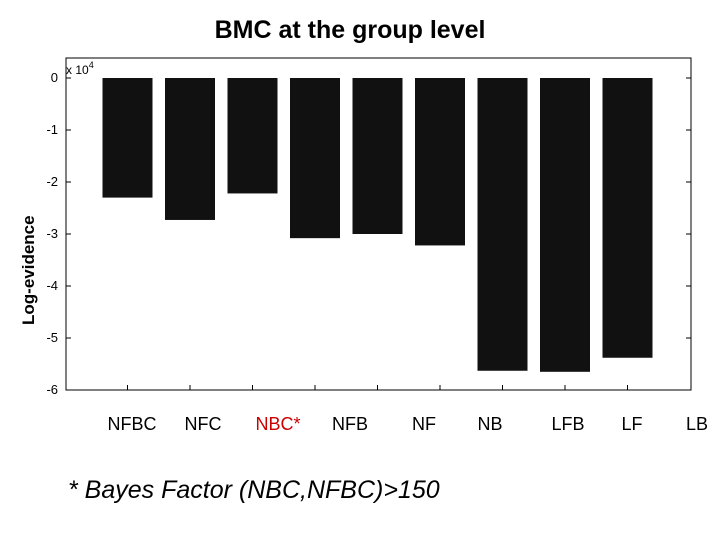  I want to click on bar-nb, so click(440, 162).